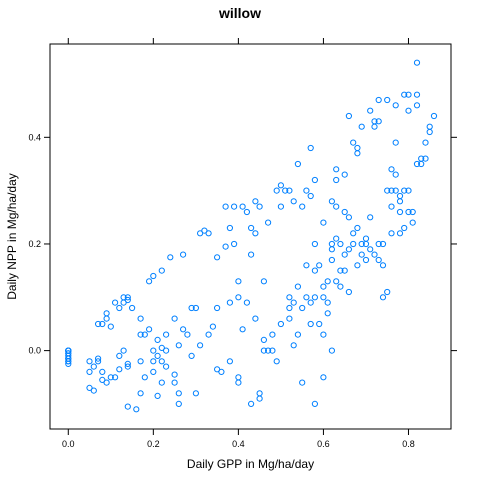 This screenshot has width=480, height=480. I want to click on y-axis-label: Daily NPP in Mg/ha/day, so click(12, 236).